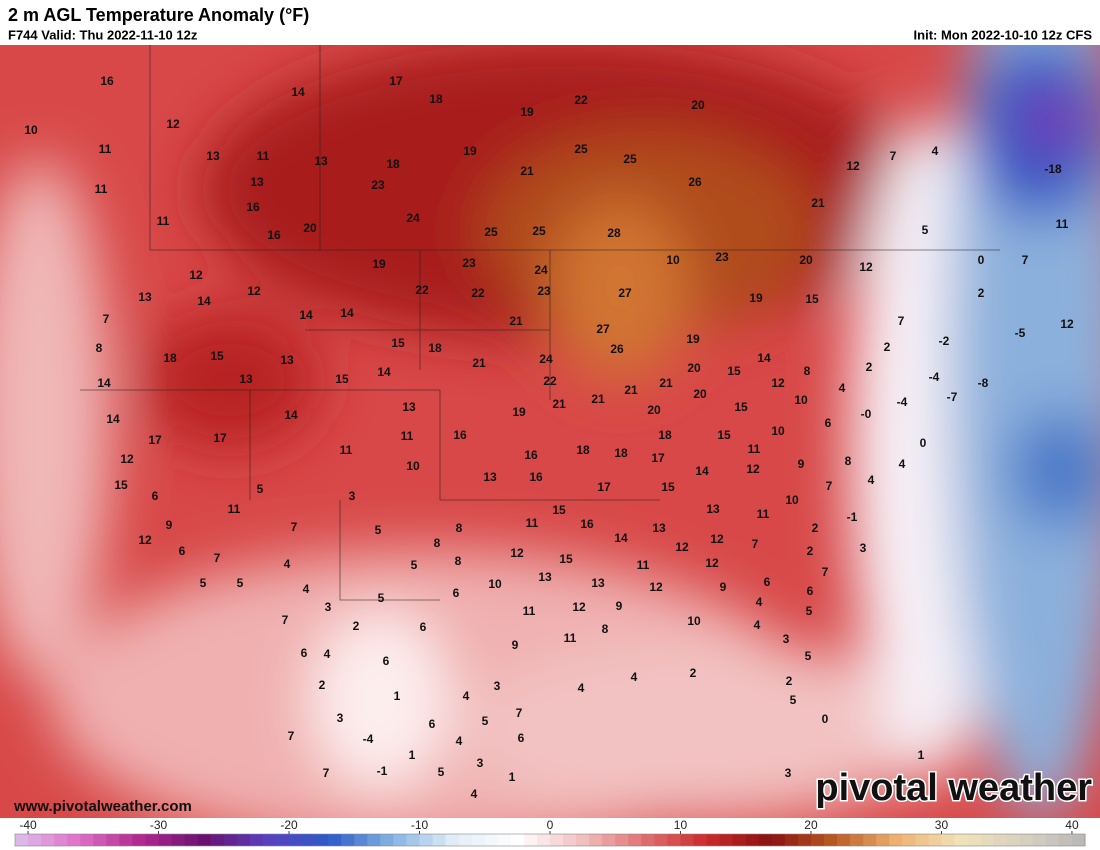 The width and height of the screenshot is (1100, 850). Describe the element at coordinates (614, 233) in the screenshot. I see `anomaly-label: 28` at that location.